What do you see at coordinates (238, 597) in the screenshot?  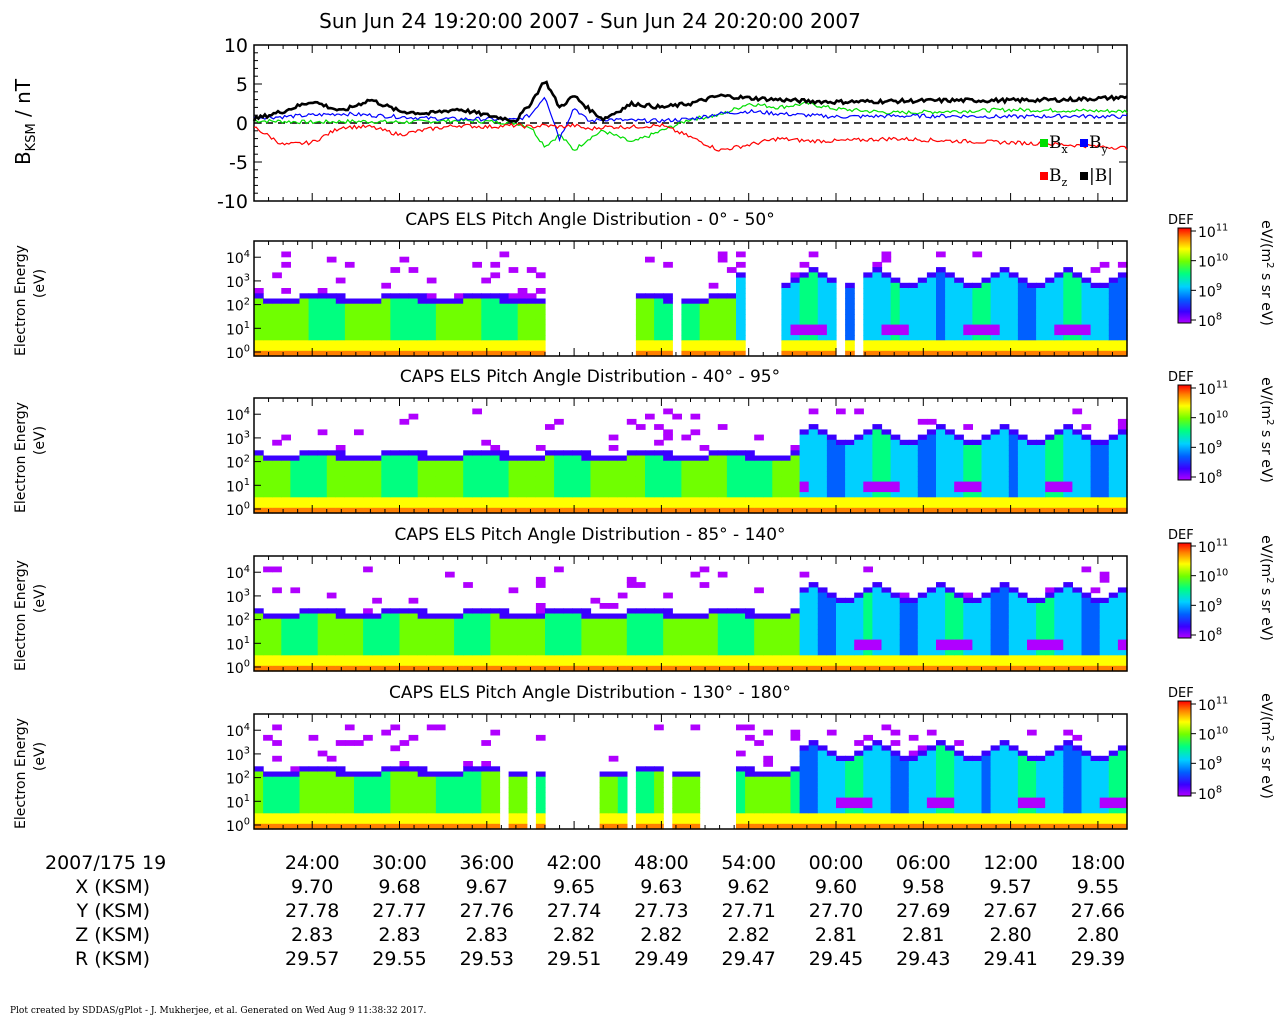 I see `spectrogram-y-tick-label: 103` at bounding box center [238, 597].